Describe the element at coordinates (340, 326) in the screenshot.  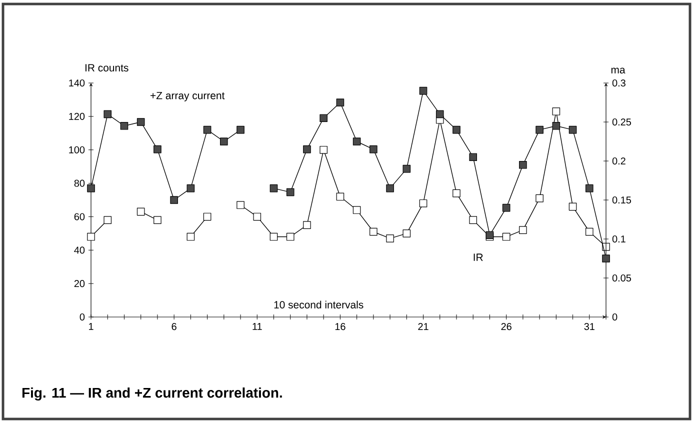
I see `x-tick-label: 16` at that location.